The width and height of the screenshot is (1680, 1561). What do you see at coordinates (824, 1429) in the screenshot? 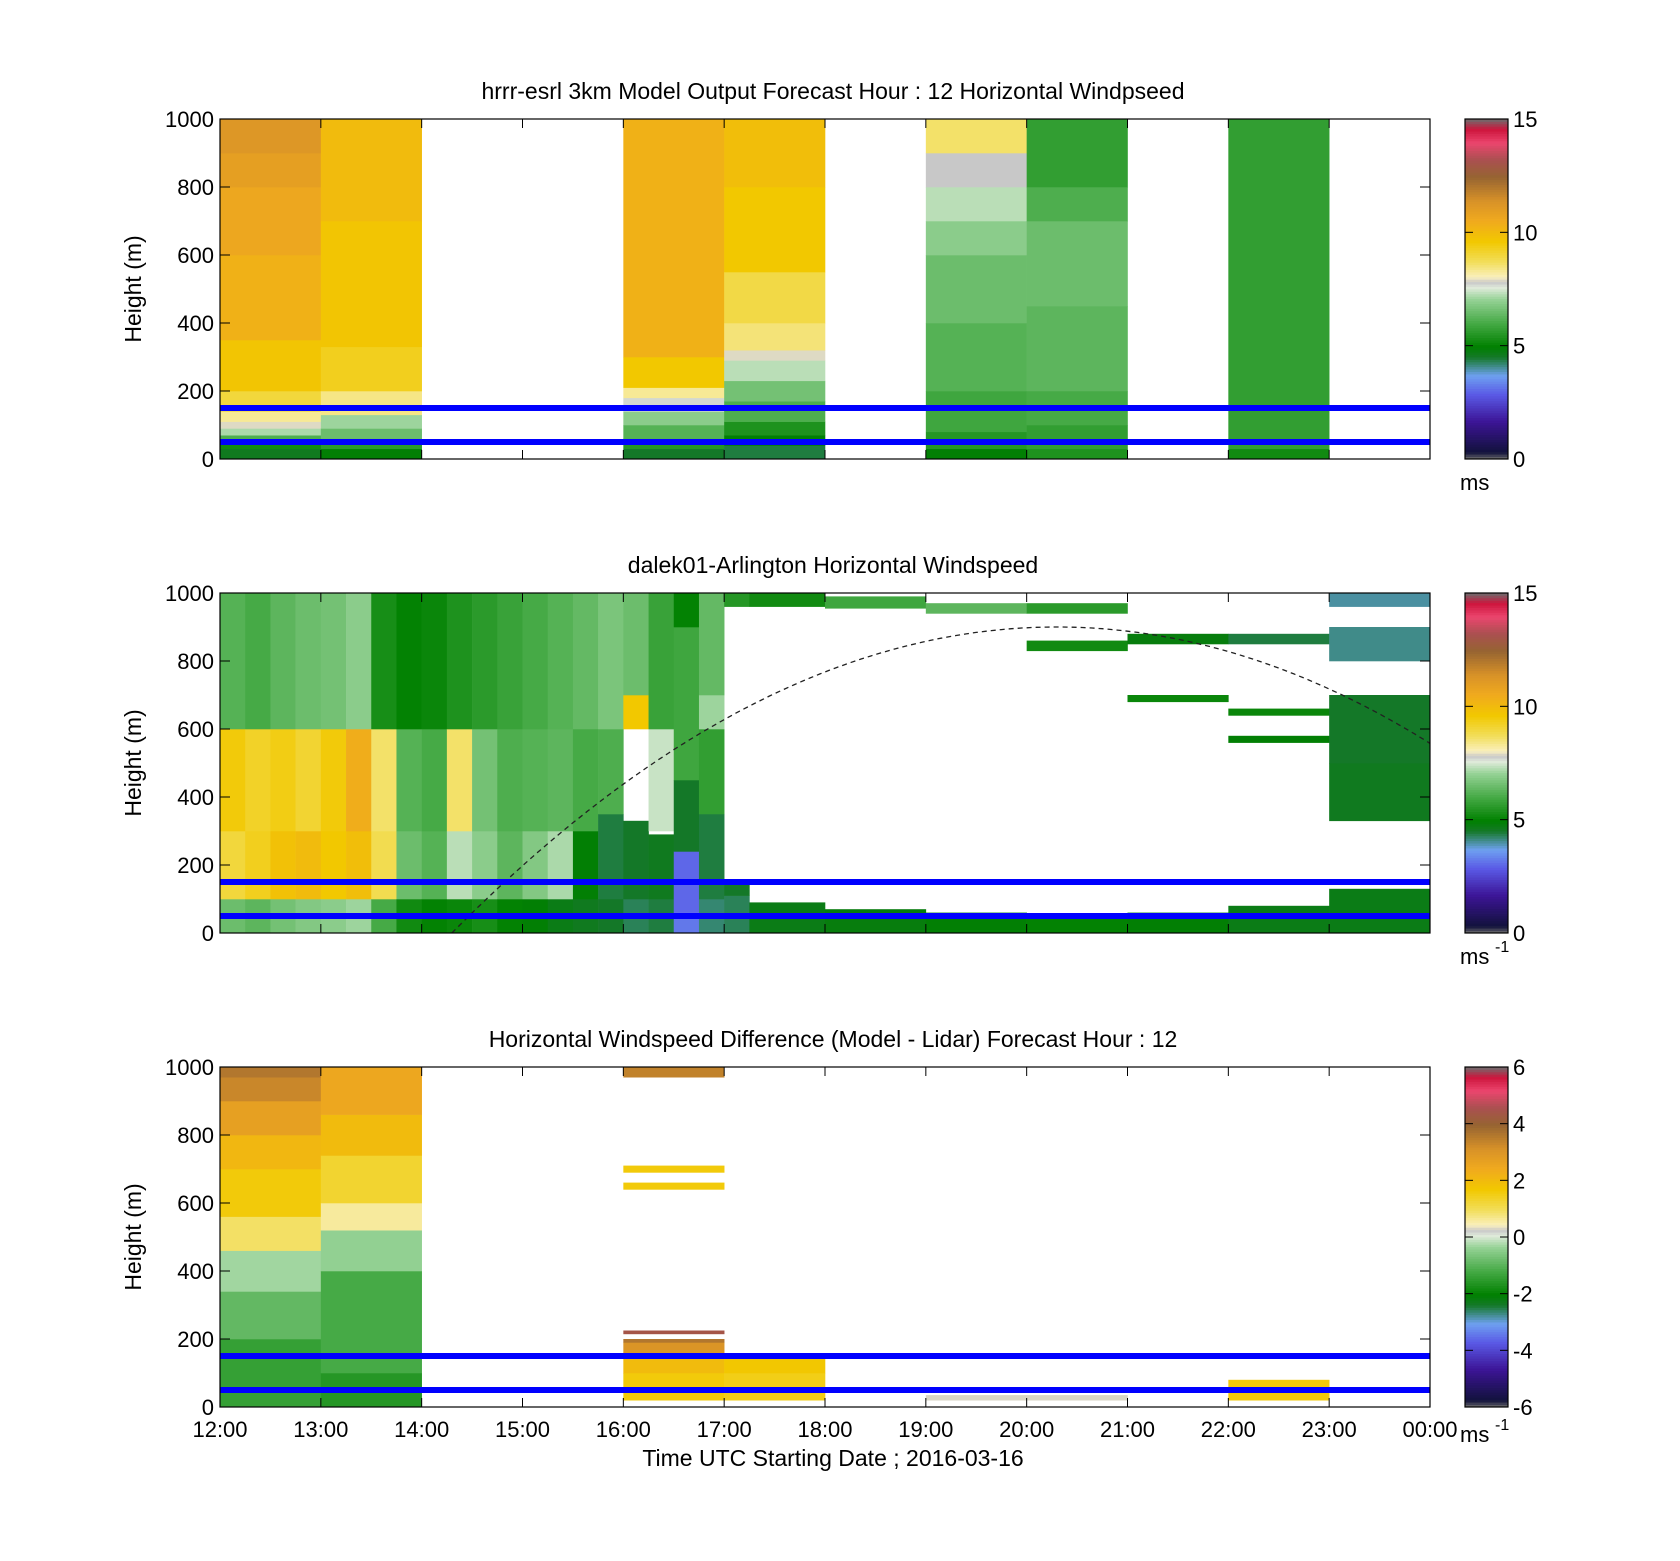
I see `x-tick-label: 18:00` at bounding box center [824, 1429].